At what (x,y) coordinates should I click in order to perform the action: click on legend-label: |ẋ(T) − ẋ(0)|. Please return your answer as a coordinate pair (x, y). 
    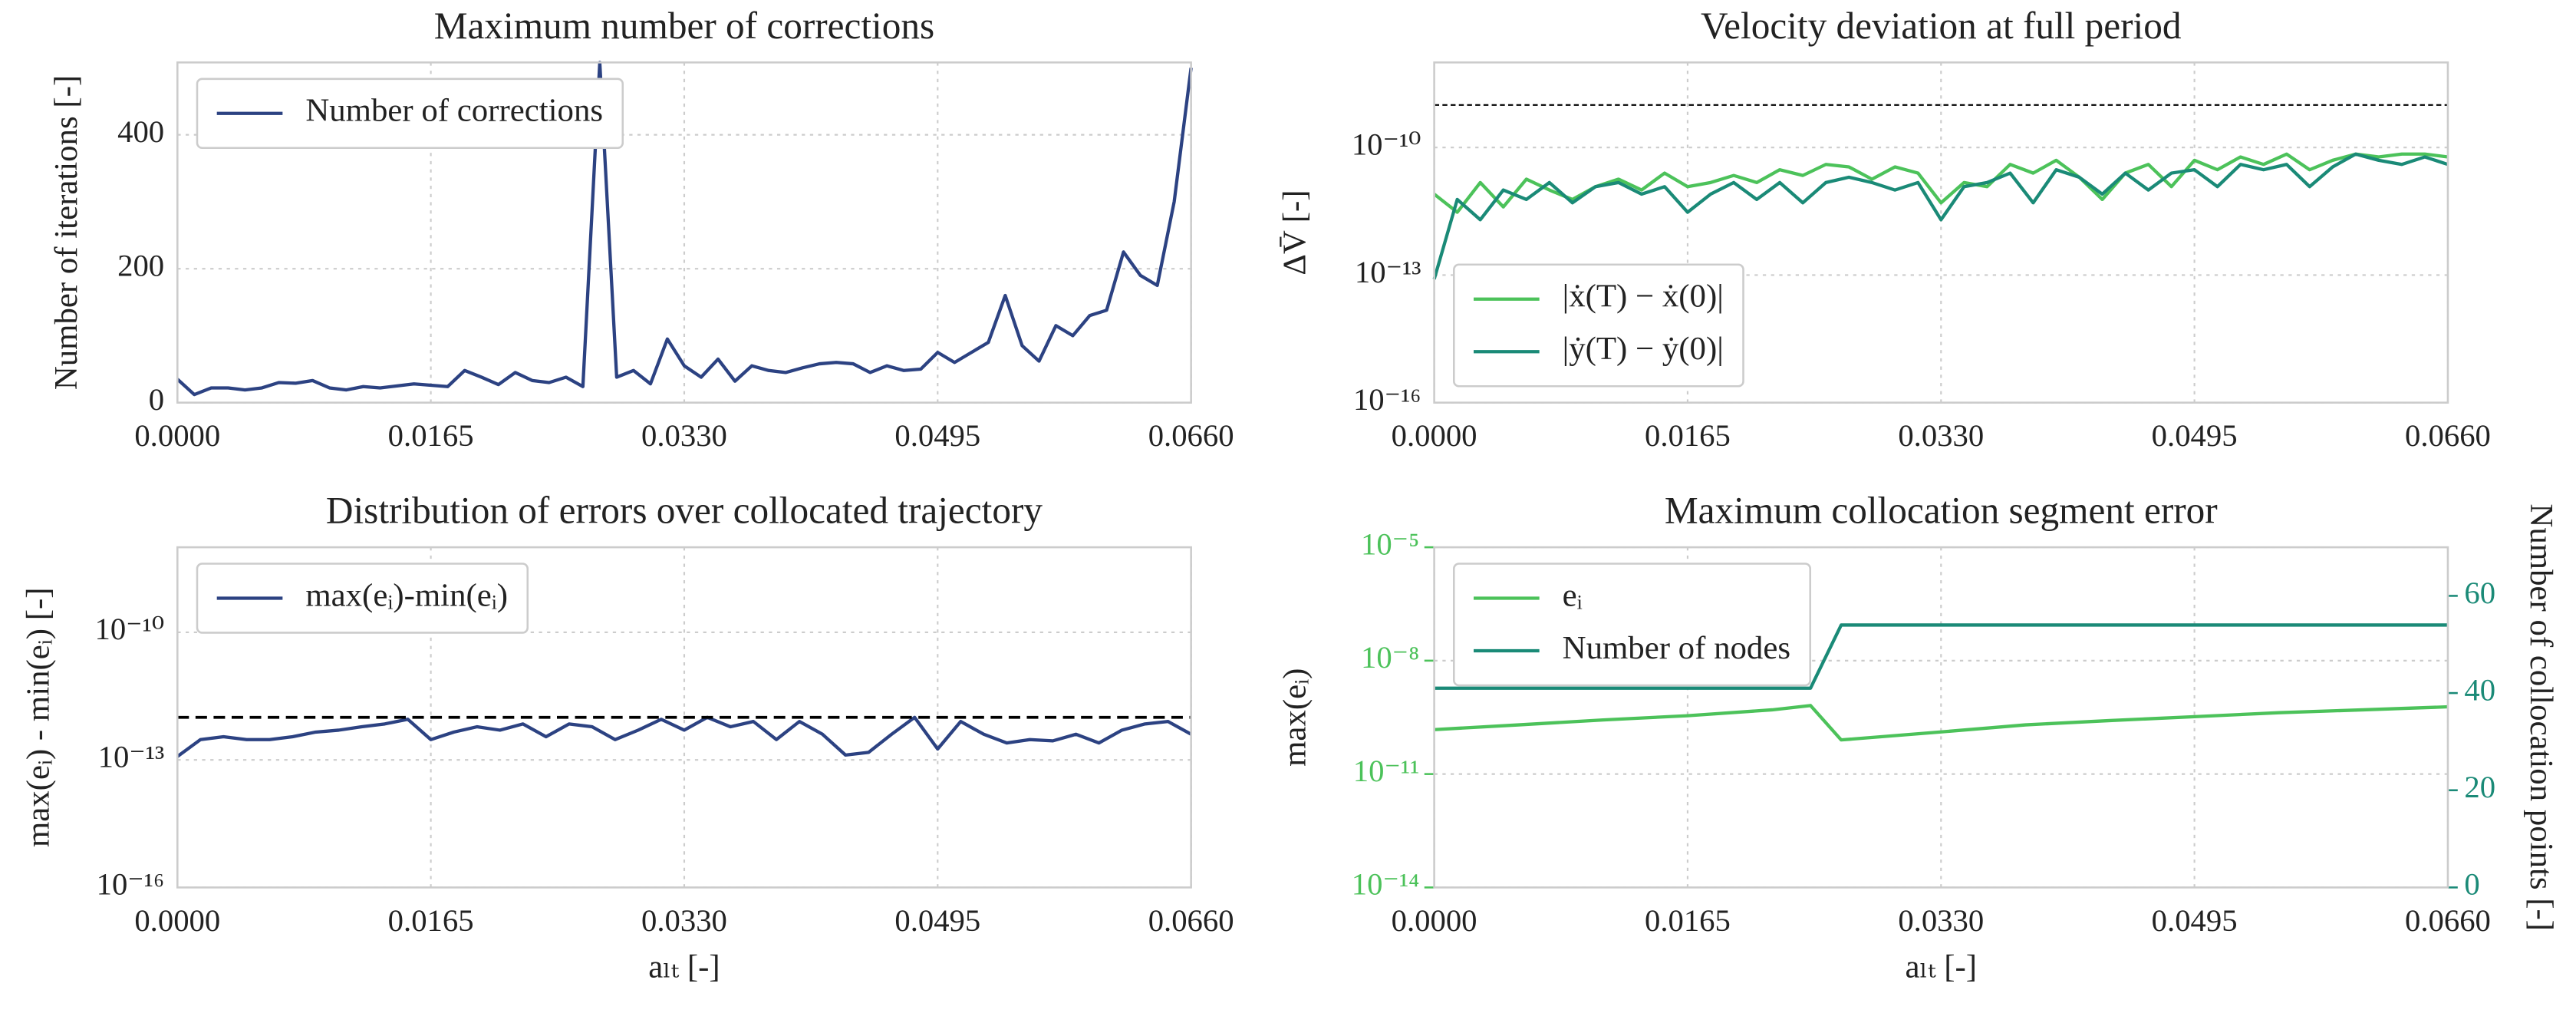
    Looking at the image, I should click on (1643, 297).